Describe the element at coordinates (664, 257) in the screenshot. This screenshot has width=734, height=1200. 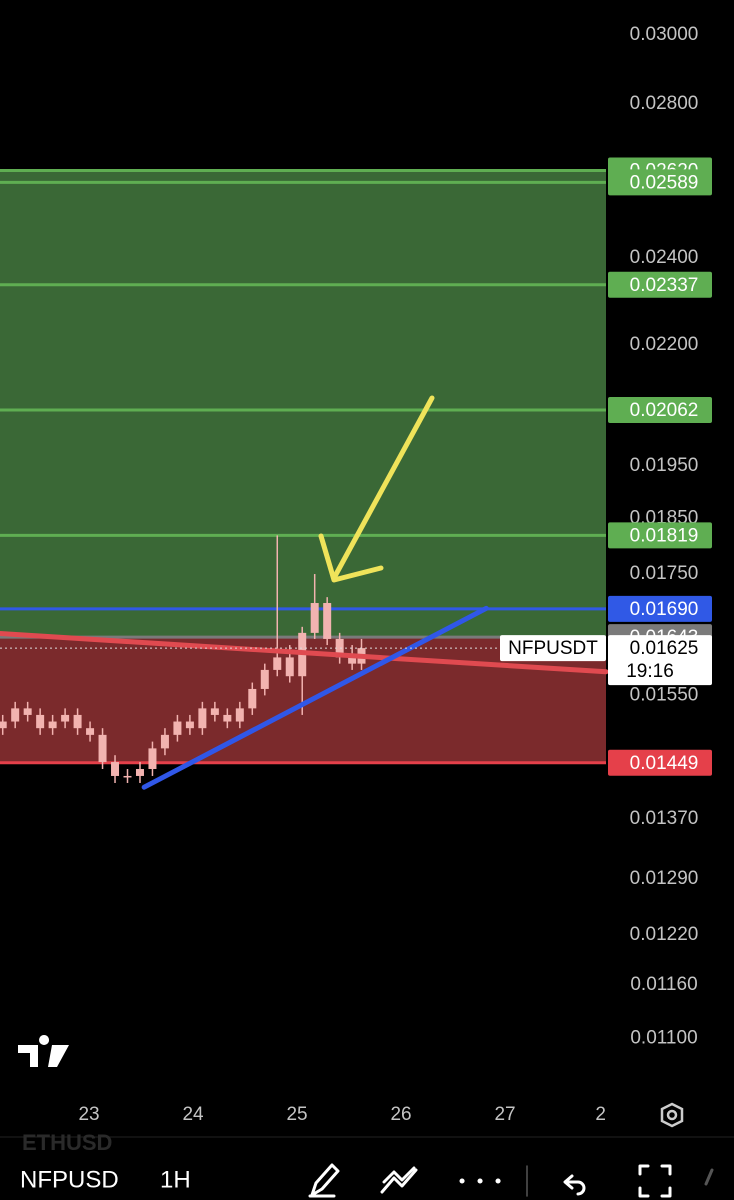
I see `y-tick-label: 0.02400` at that location.